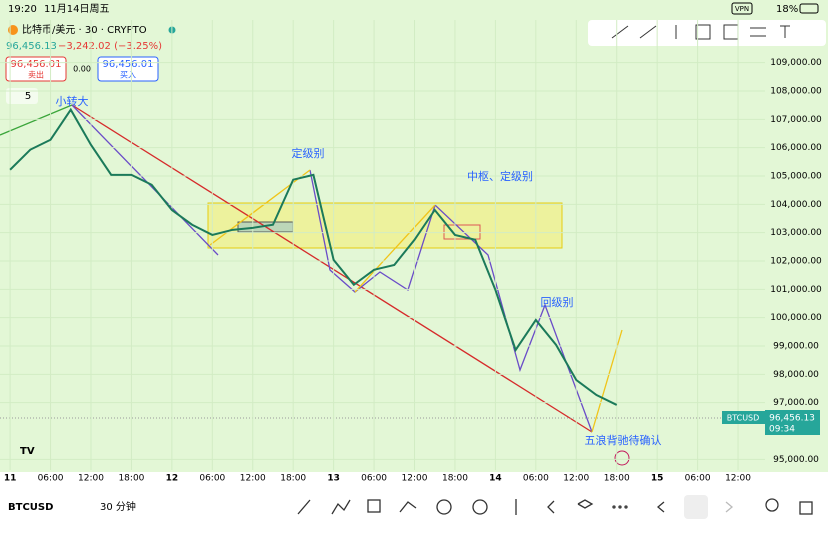 Image resolution: width=828 pixels, height=548 pixels. I want to click on annotation: 五浪背驰待确认, so click(623, 440).